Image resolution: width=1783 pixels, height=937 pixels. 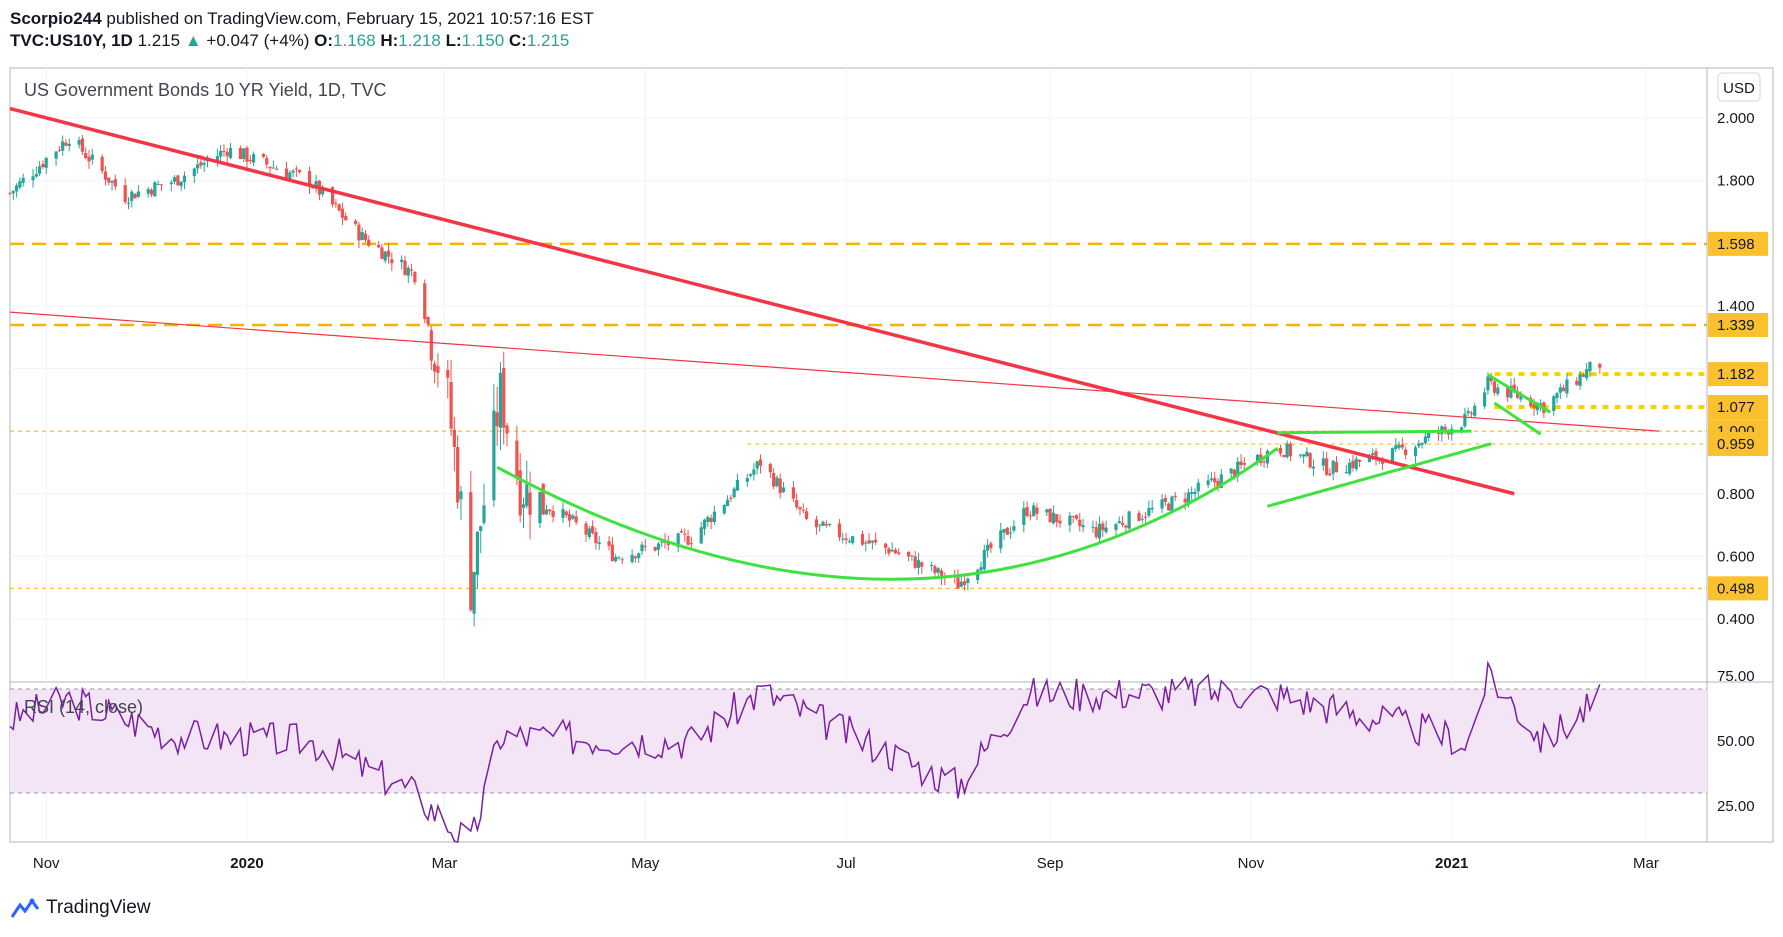 I want to click on triangle-lower, so click(x=1379, y=475).